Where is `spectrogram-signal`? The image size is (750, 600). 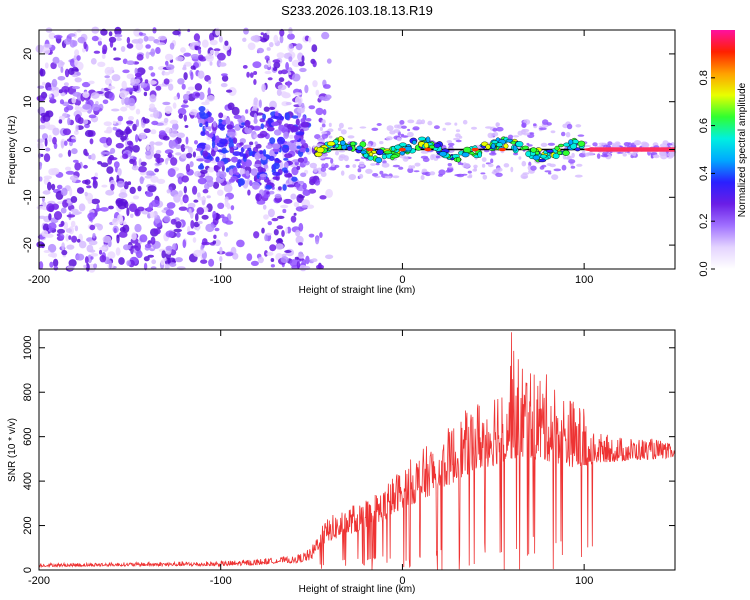 spectrogram-signal is located at coordinates (436, 151).